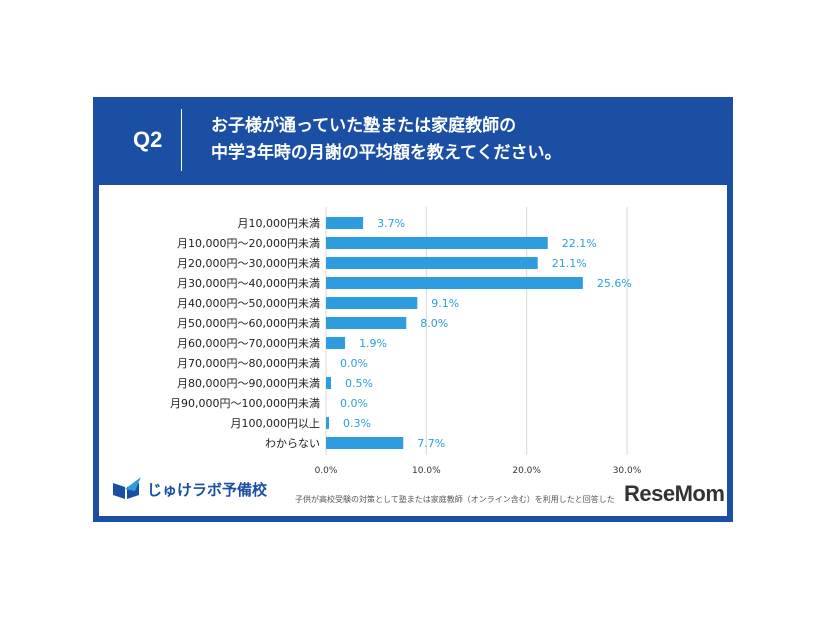 This screenshot has width=826, height=620. Describe the element at coordinates (207, 490) in the screenshot. I see `logo-text: じゅけラボ予備校` at that location.